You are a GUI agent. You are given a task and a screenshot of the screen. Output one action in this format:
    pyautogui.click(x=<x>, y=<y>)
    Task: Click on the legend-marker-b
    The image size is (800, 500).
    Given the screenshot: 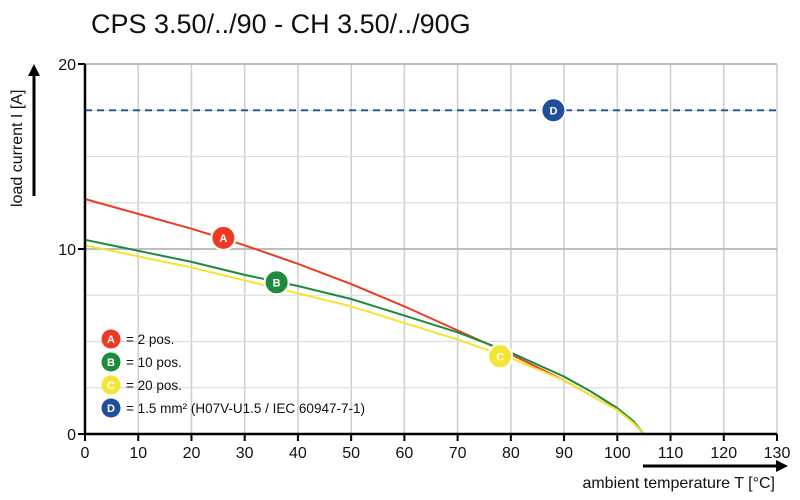 What is the action you would take?
    pyautogui.click(x=111, y=362)
    